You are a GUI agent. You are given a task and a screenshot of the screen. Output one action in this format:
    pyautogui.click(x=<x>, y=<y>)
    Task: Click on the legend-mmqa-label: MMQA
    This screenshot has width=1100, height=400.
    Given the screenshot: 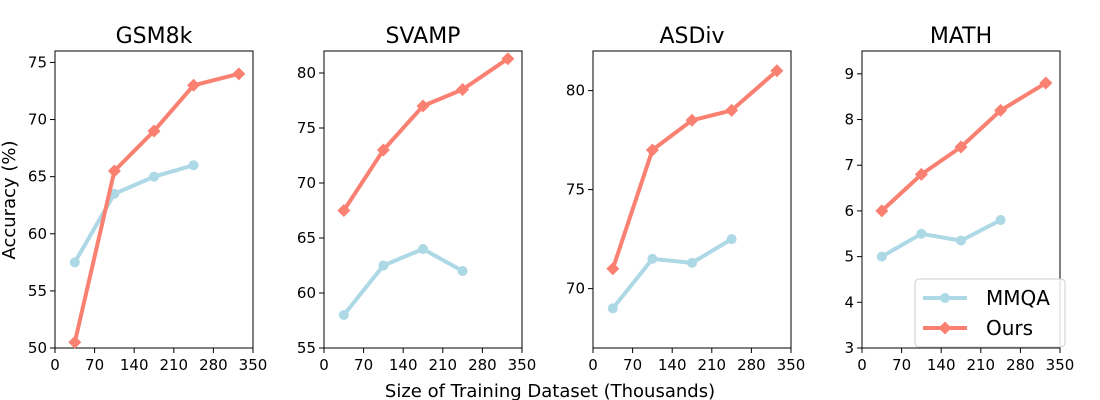 What is the action you would take?
    pyautogui.click(x=1018, y=298)
    